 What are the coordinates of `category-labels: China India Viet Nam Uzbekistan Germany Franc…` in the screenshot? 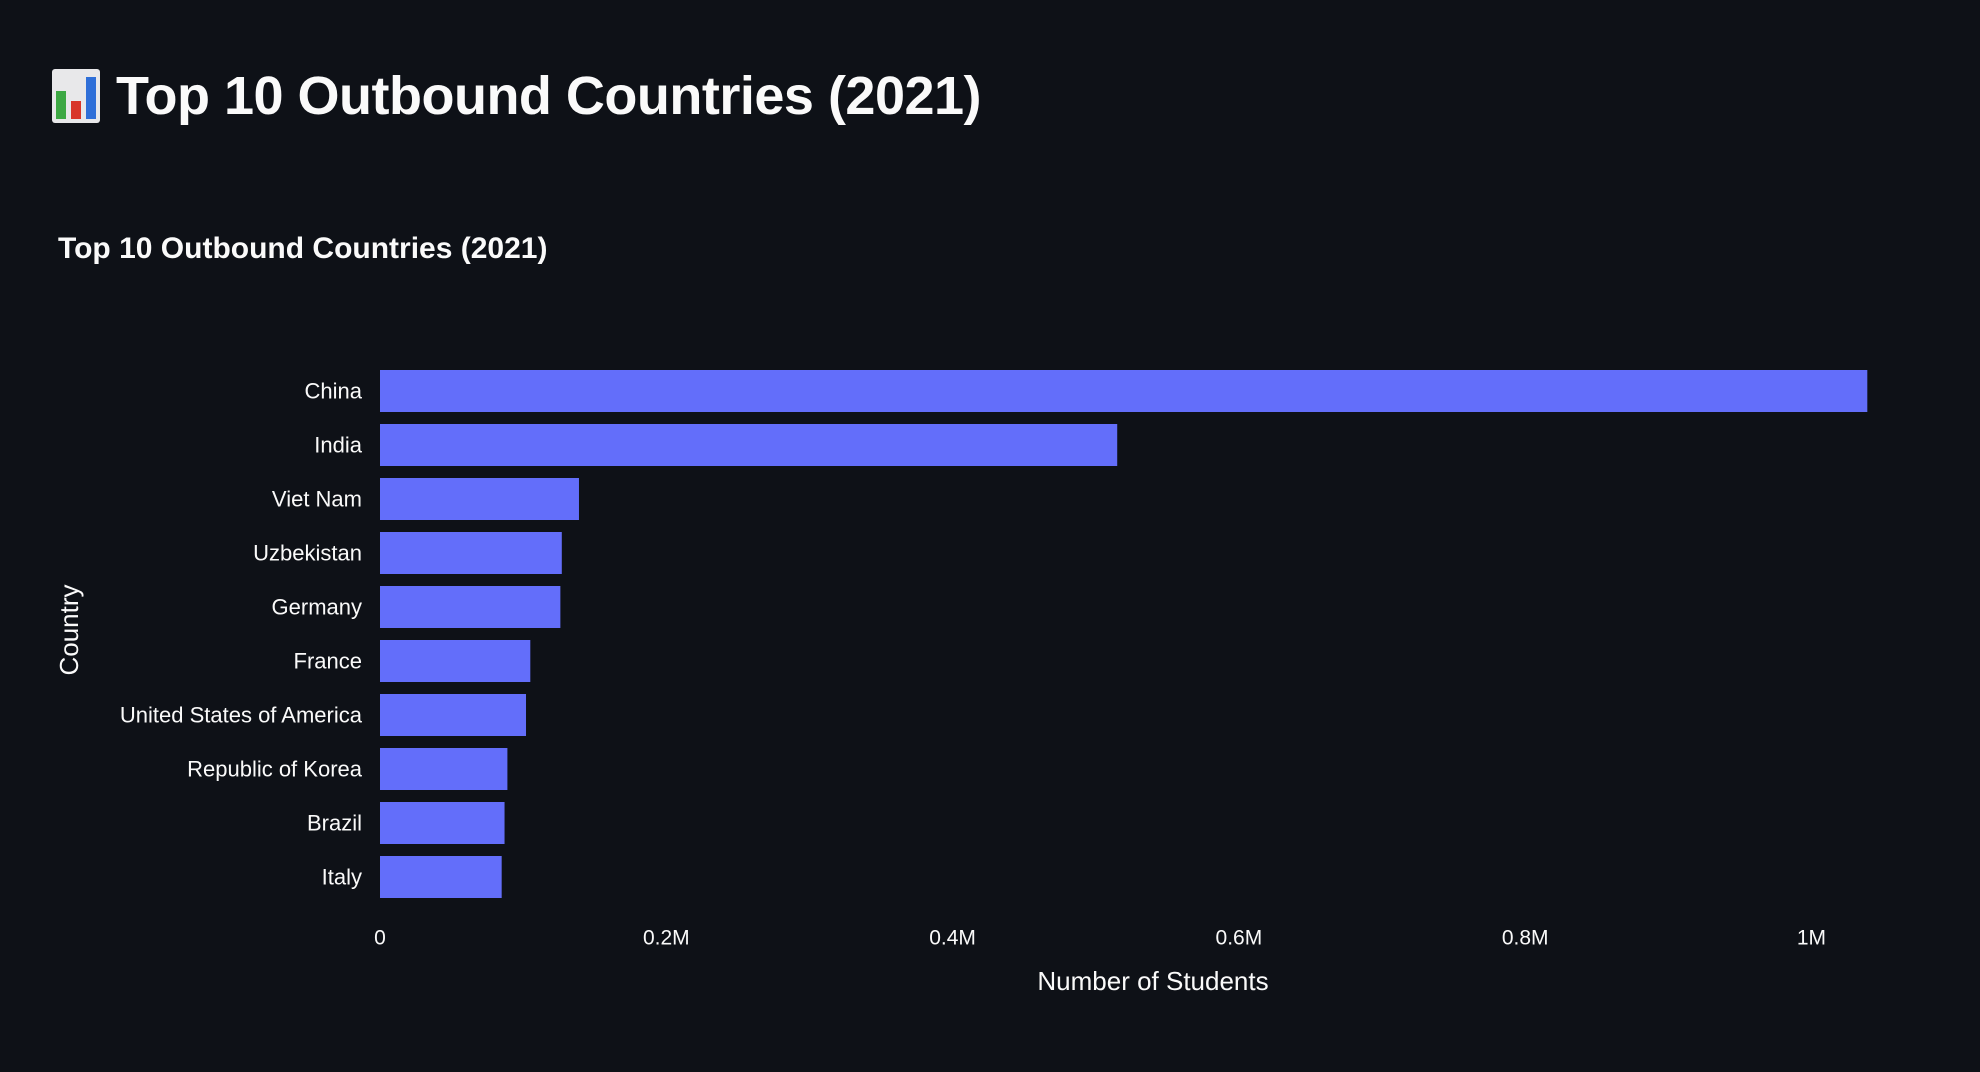 It's located at (241, 634).